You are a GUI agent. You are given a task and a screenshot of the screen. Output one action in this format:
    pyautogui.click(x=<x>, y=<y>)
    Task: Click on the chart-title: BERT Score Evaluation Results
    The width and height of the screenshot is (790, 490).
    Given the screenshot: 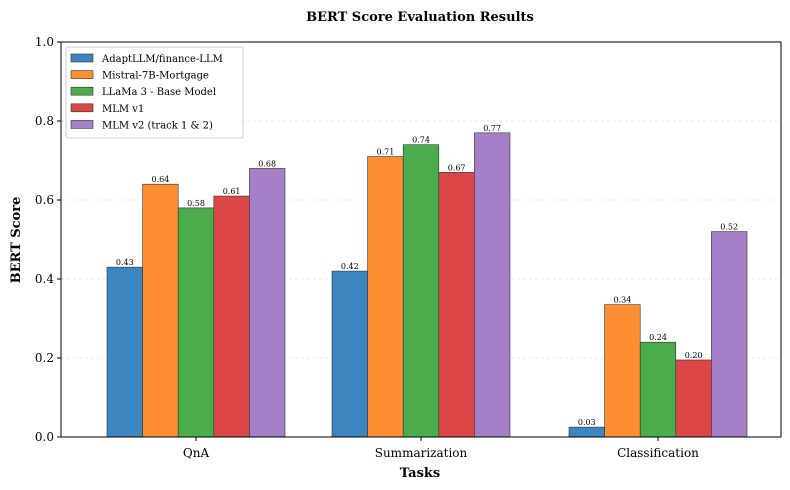 What is the action you would take?
    pyautogui.click(x=420, y=17)
    